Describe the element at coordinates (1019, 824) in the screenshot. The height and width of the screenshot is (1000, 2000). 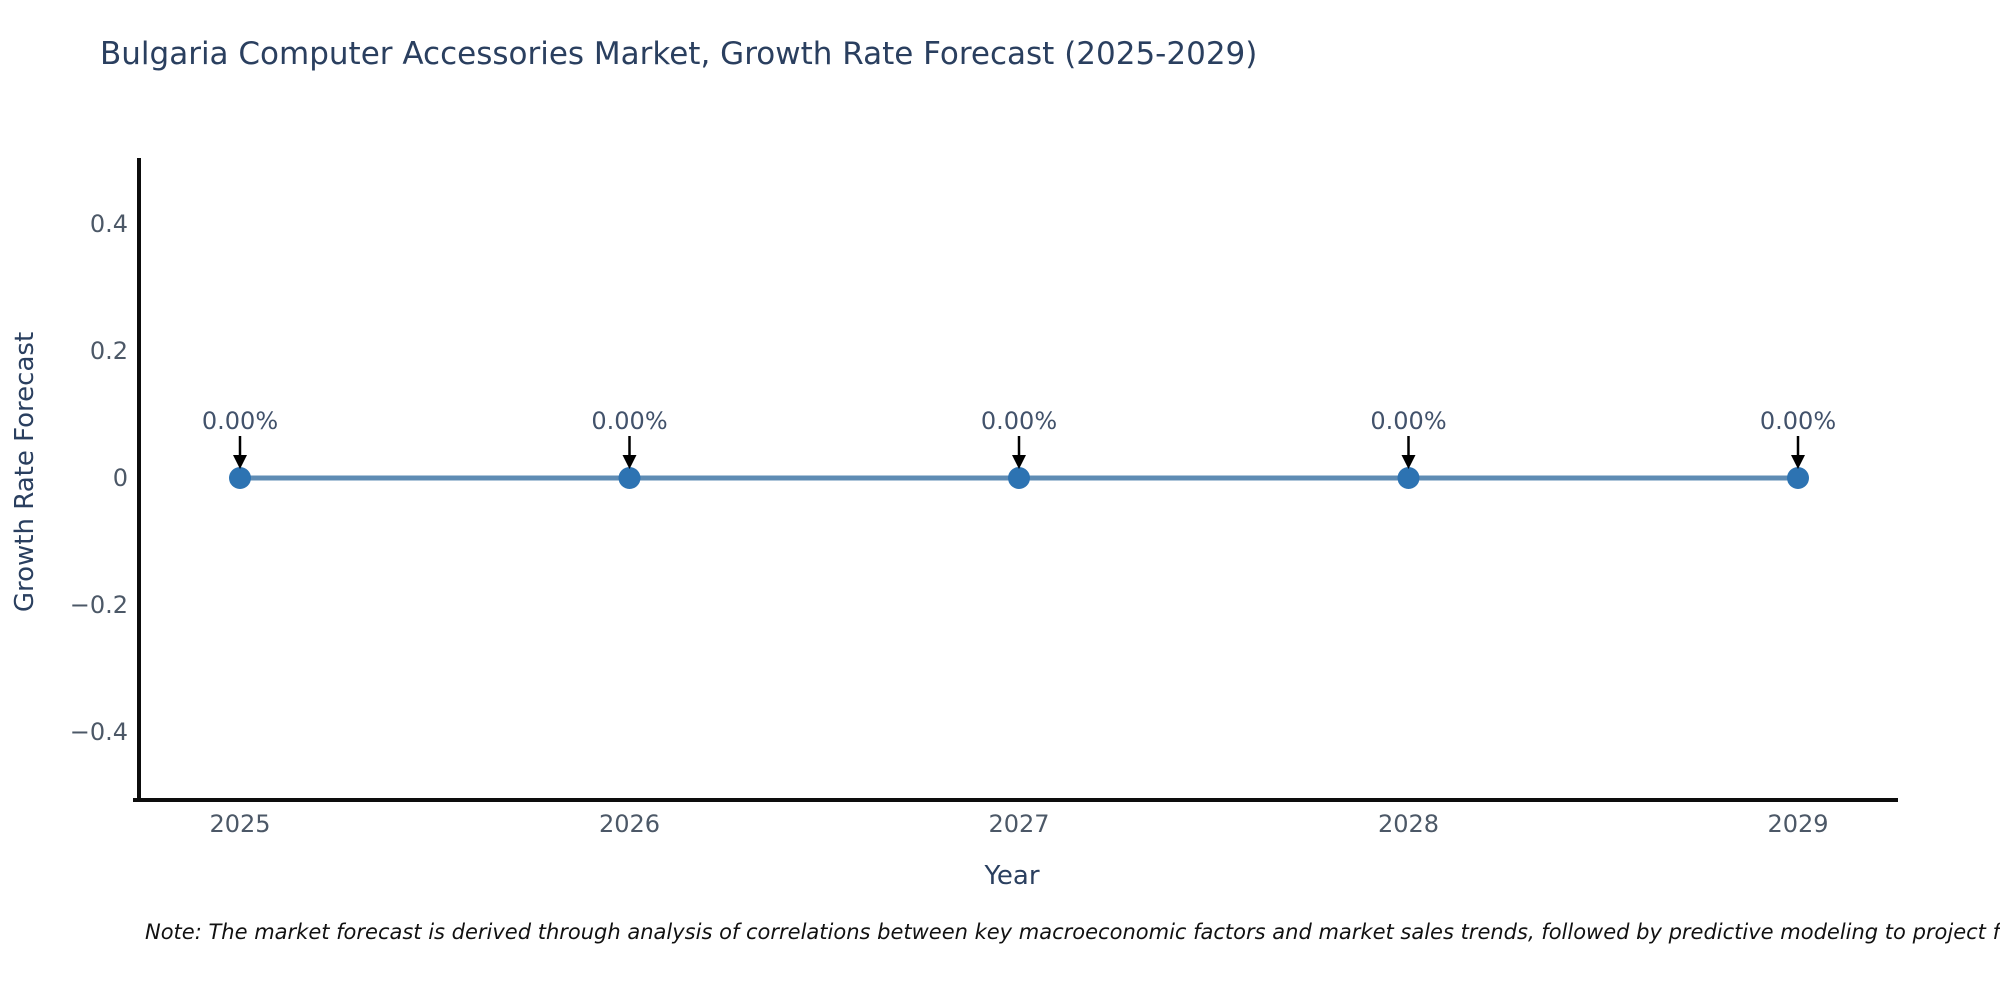
I see `x-tick-label: 2027` at that location.